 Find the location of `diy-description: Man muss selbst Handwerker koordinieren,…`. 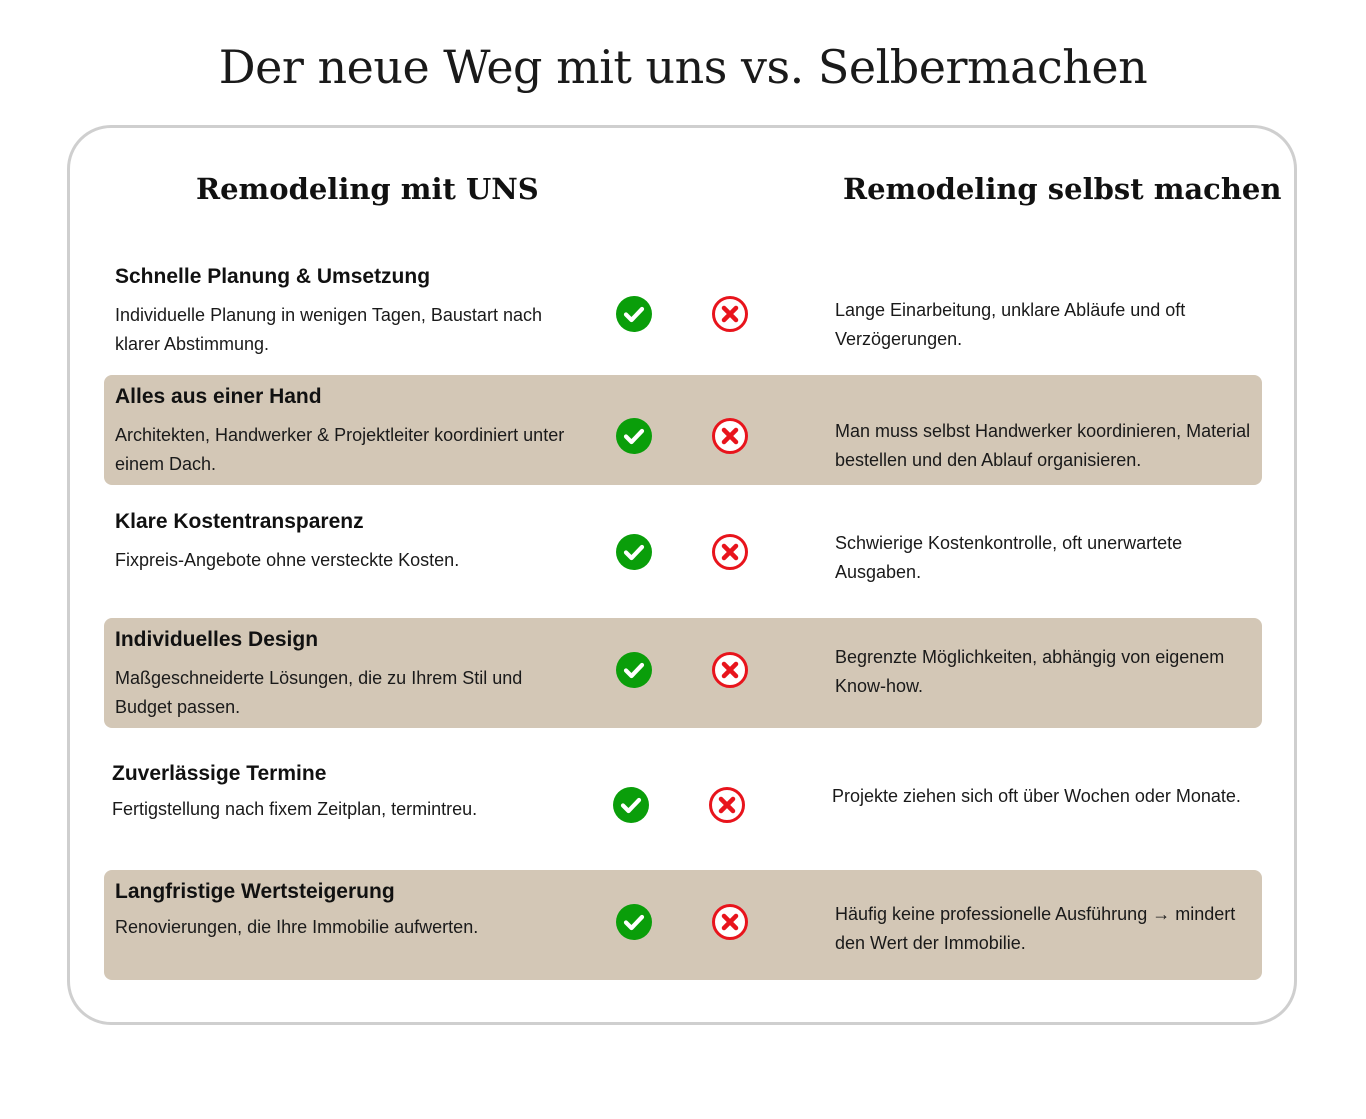

diy-description: Man muss selbst Handwerker koordinieren,… is located at coordinates (1043, 445).